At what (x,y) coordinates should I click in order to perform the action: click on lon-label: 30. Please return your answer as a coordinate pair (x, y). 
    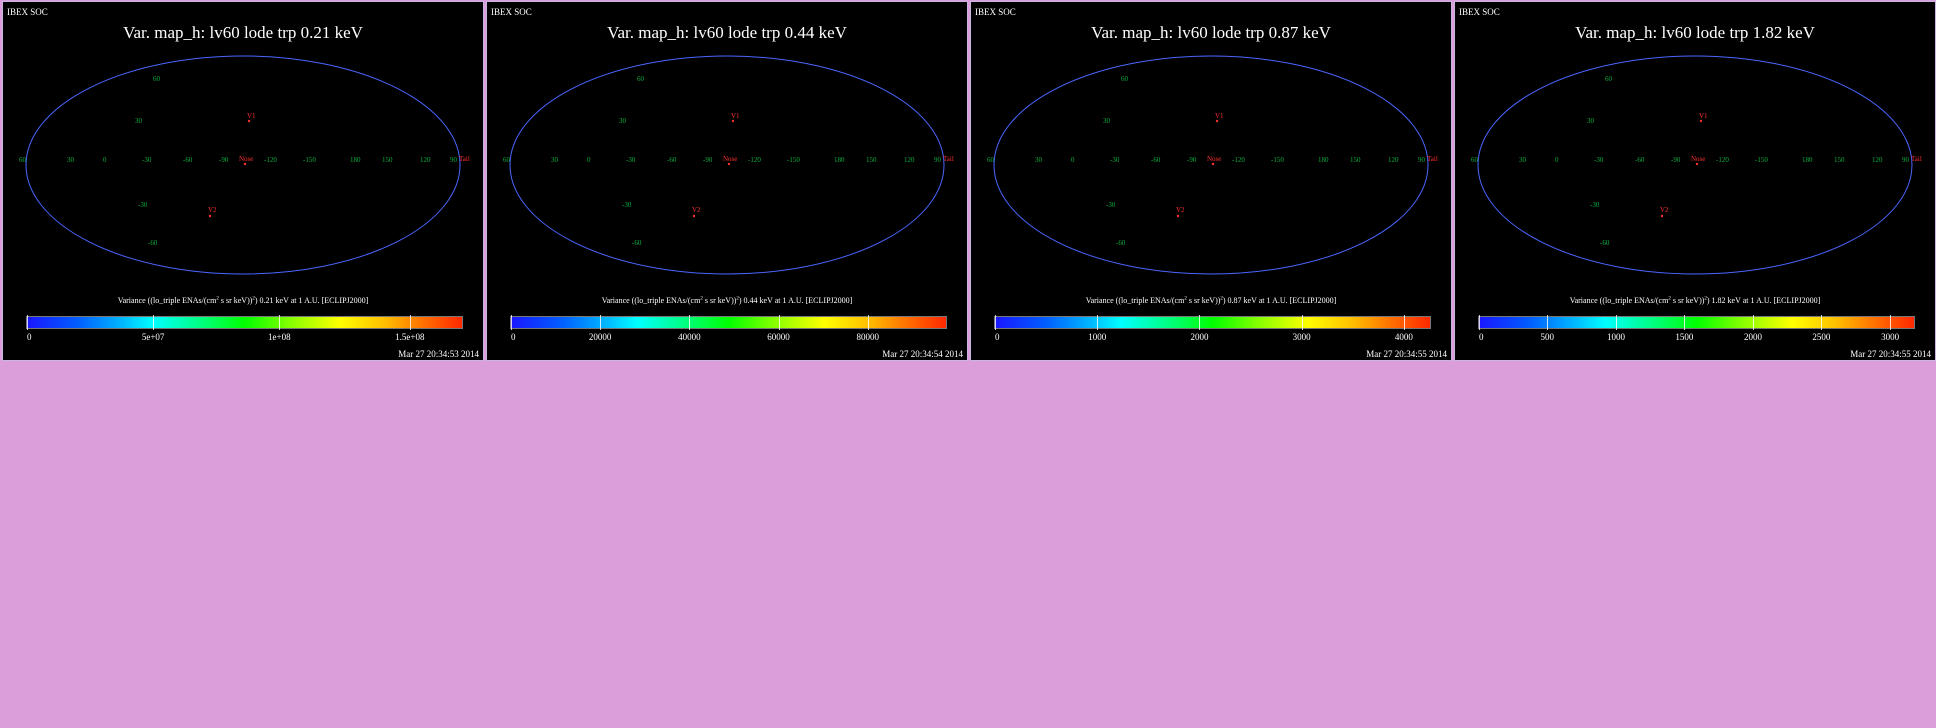
    Looking at the image, I should click on (71, 160).